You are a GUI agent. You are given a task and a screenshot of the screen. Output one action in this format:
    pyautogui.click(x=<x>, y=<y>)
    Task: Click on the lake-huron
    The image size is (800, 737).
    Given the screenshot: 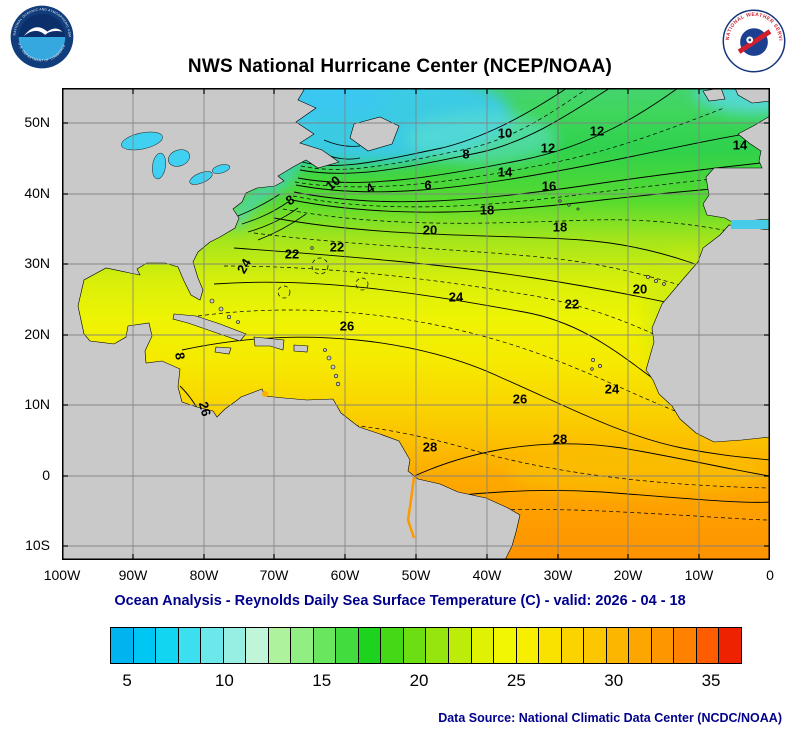 What is the action you would take?
    pyautogui.click(x=179, y=158)
    